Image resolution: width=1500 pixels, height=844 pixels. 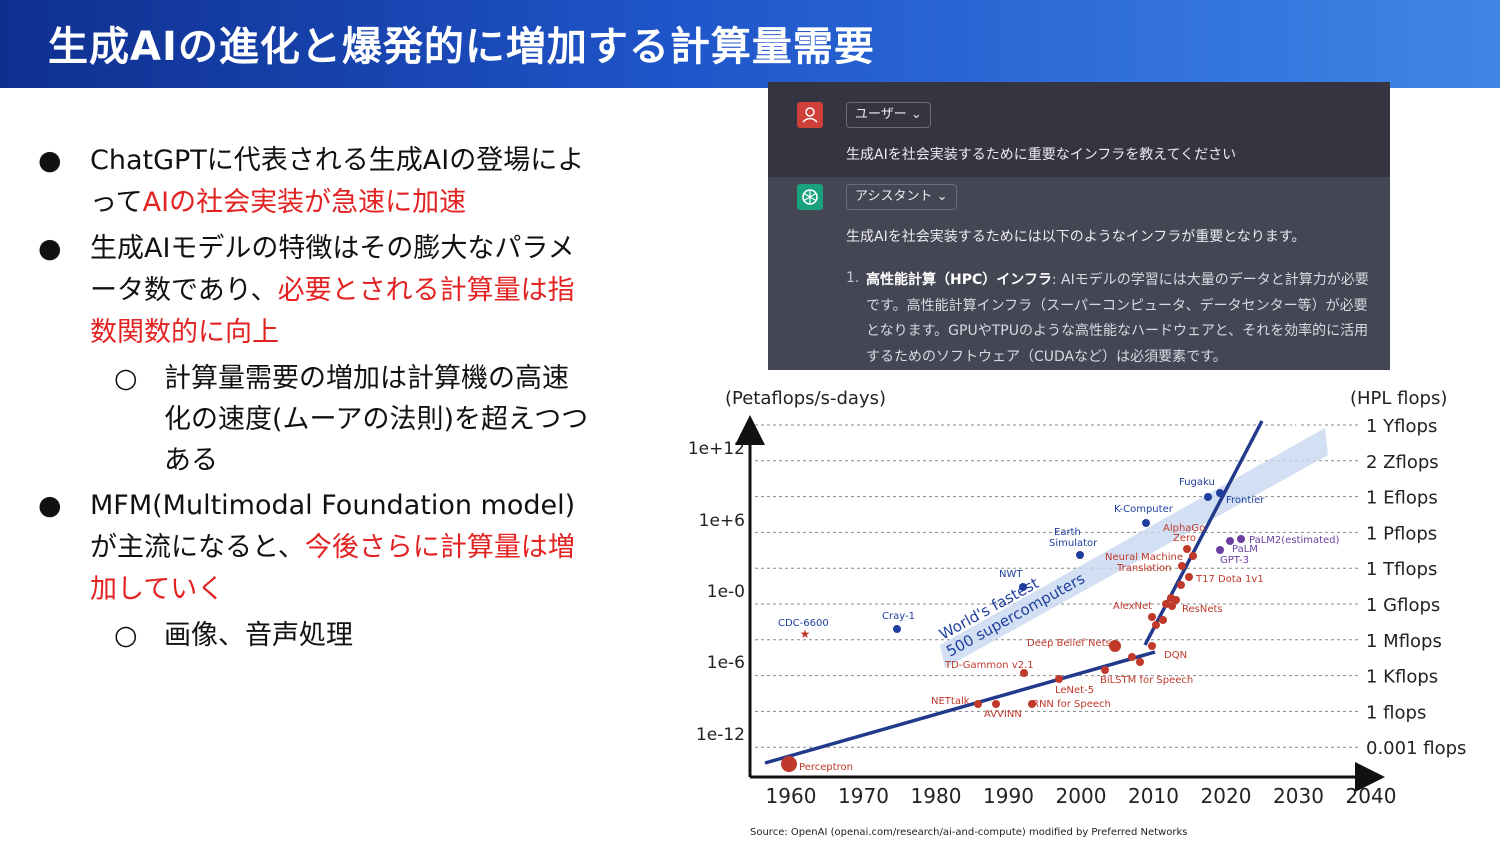 I want to click on page-title: 生成AIの進化と爆発的に増加する計算量需要, so click(x=461, y=47).